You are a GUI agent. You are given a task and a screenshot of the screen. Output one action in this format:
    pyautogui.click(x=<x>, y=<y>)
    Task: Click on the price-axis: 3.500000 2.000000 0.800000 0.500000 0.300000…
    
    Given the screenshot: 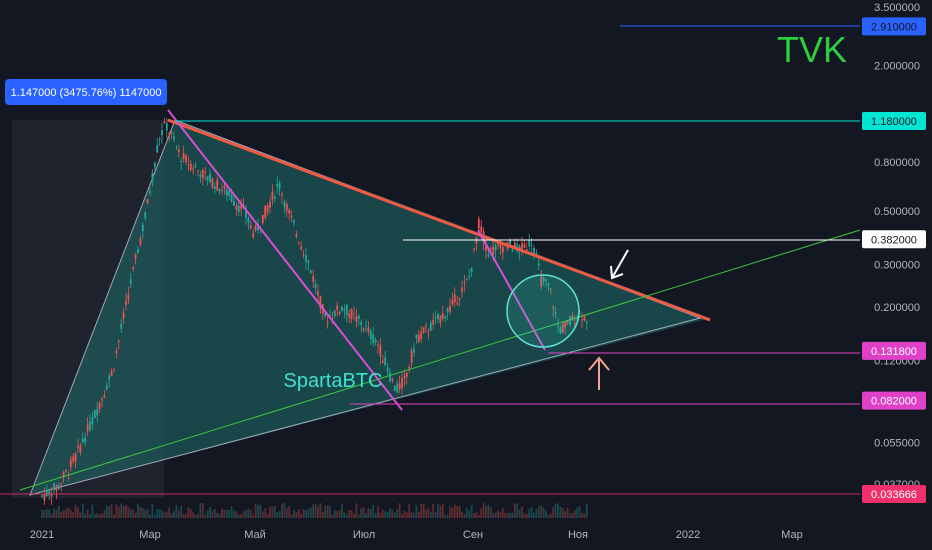 What is the action you would take?
    pyautogui.click(x=896, y=260)
    